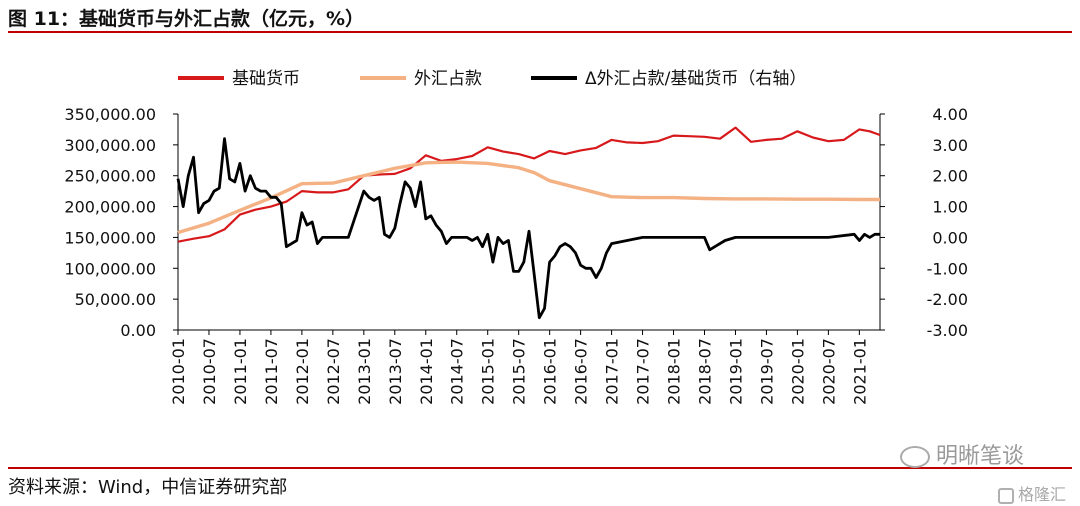 This screenshot has height=506, width=1080. Describe the element at coordinates (947, 330) in the screenshot. I see `right-tick-label: -3.00` at that location.